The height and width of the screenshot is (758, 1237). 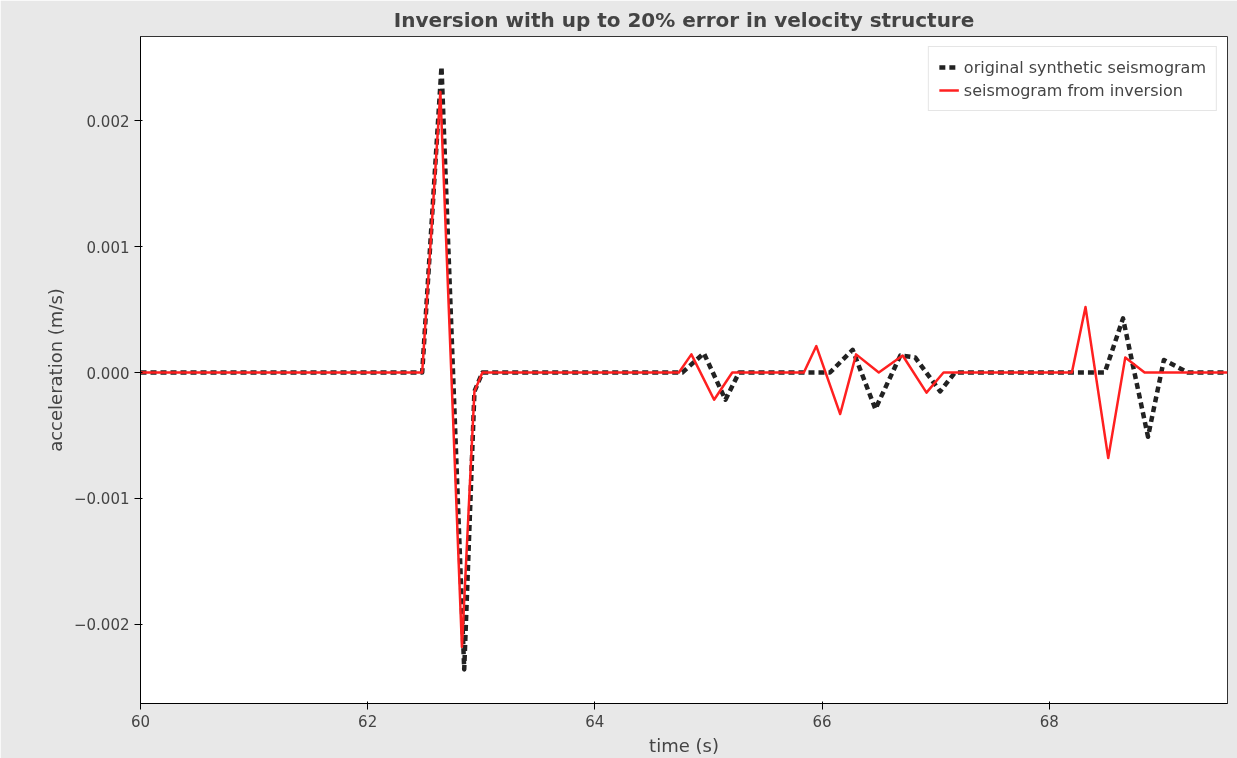 I want to click on x-tick-label: 62, so click(x=368, y=721).